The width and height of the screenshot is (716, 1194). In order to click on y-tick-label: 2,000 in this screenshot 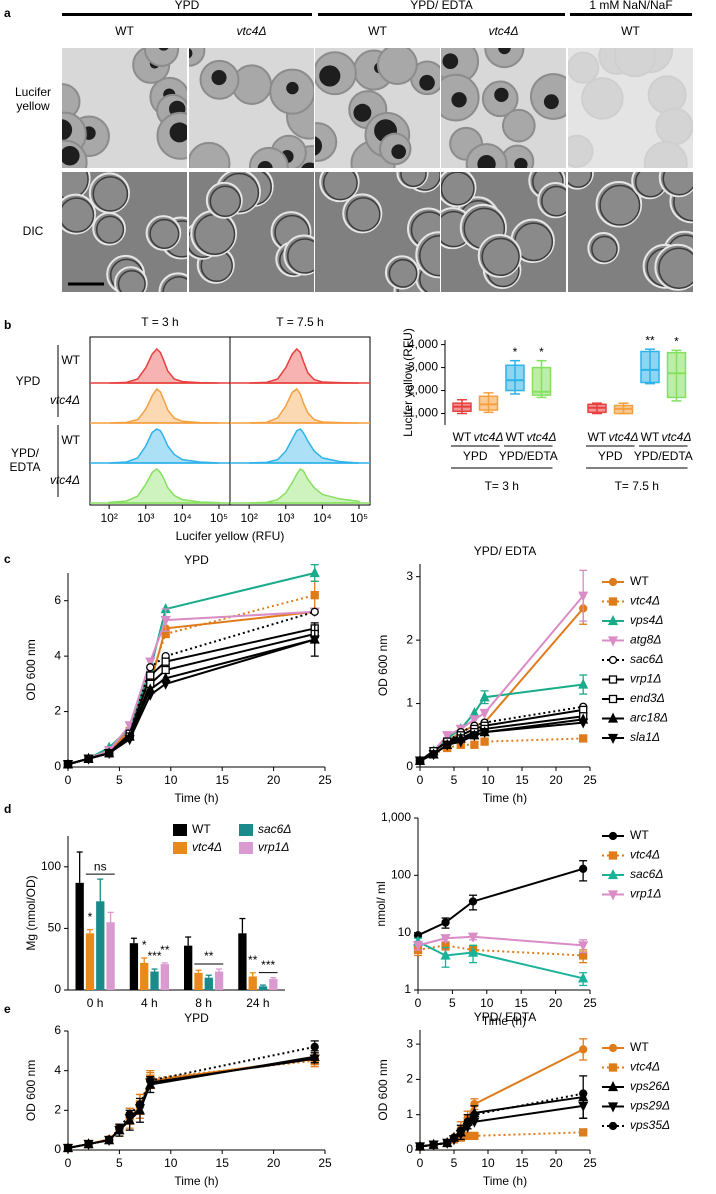, I will do `click(423, 390)`.